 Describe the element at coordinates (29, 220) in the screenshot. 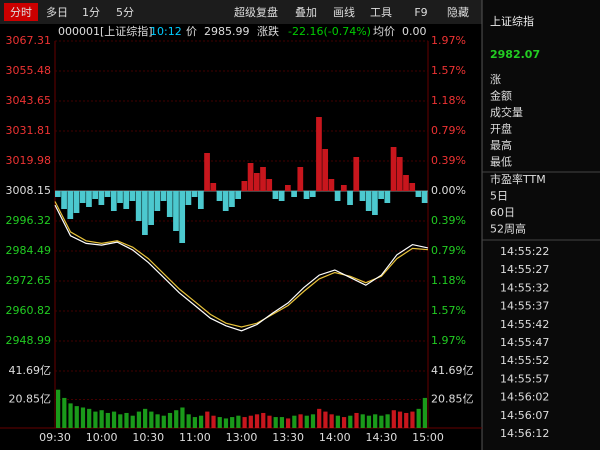

I see `price-tick-label: 2996.32` at that location.